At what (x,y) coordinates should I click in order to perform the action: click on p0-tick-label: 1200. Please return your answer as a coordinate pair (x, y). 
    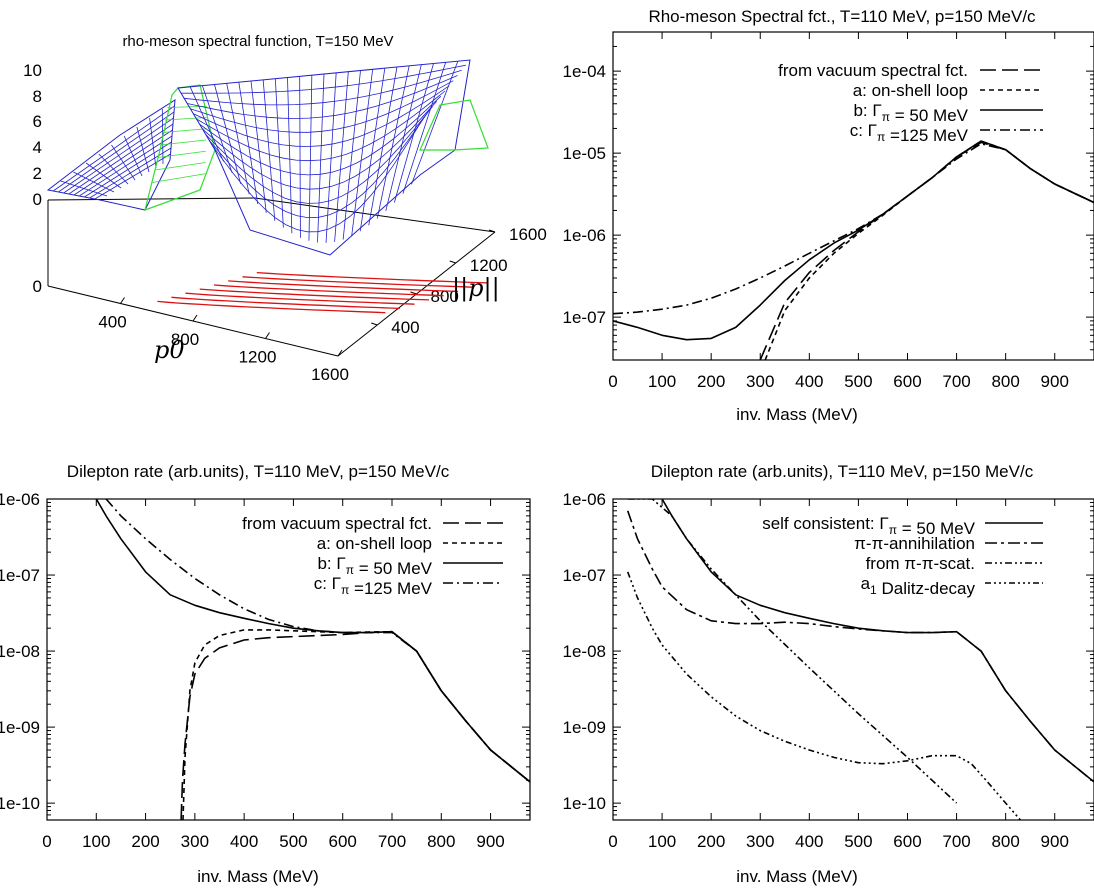
    Looking at the image, I should click on (258, 357).